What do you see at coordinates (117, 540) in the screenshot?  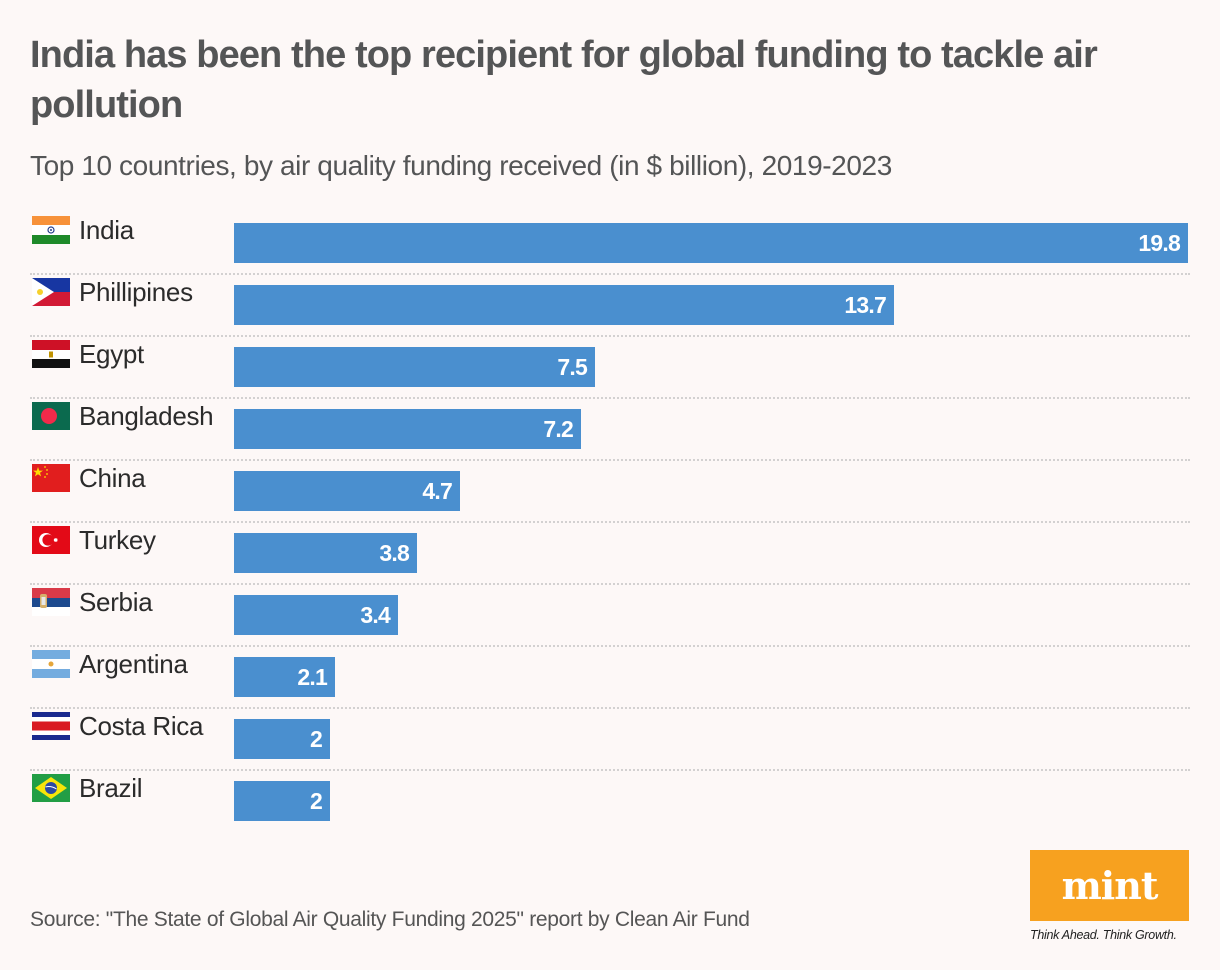 I see `category-label: Turkey` at bounding box center [117, 540].